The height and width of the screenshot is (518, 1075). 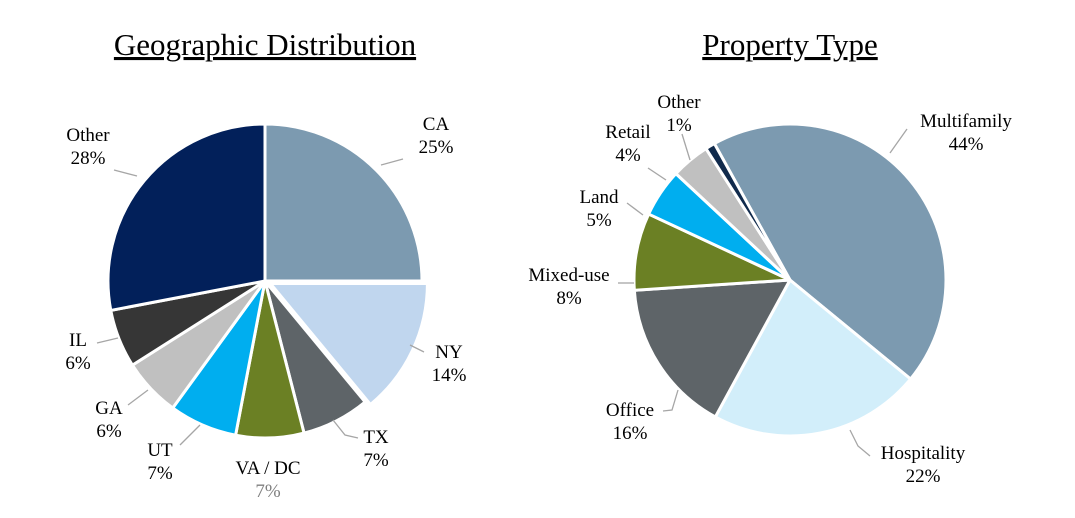 I want to click on slice-label-land: Land, so click(x=599, y=197).